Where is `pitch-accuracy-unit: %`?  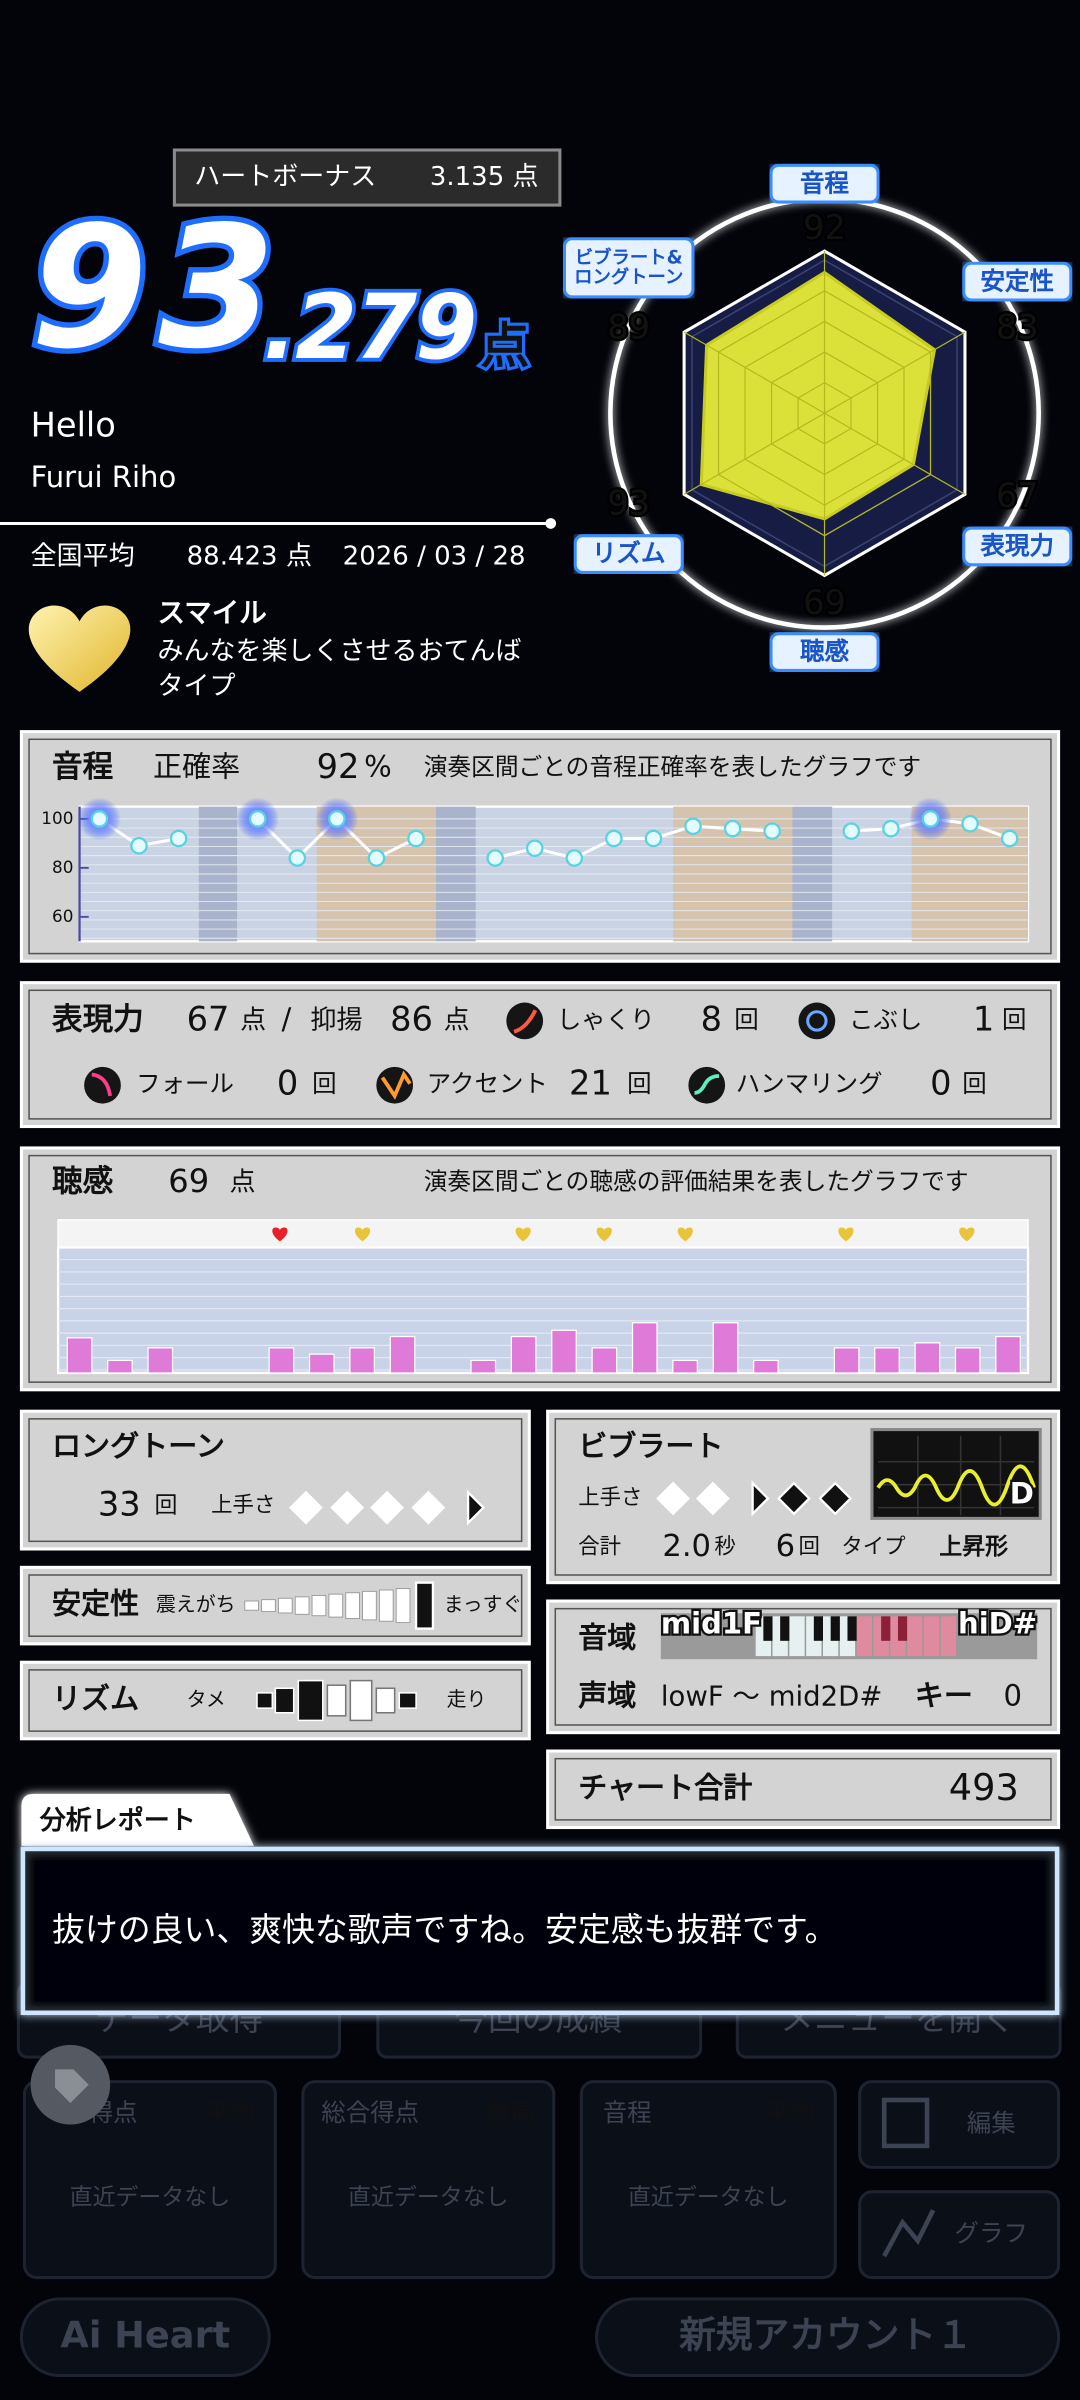
pitch-accuracy-unit: % is located at coordinates (378, 766).